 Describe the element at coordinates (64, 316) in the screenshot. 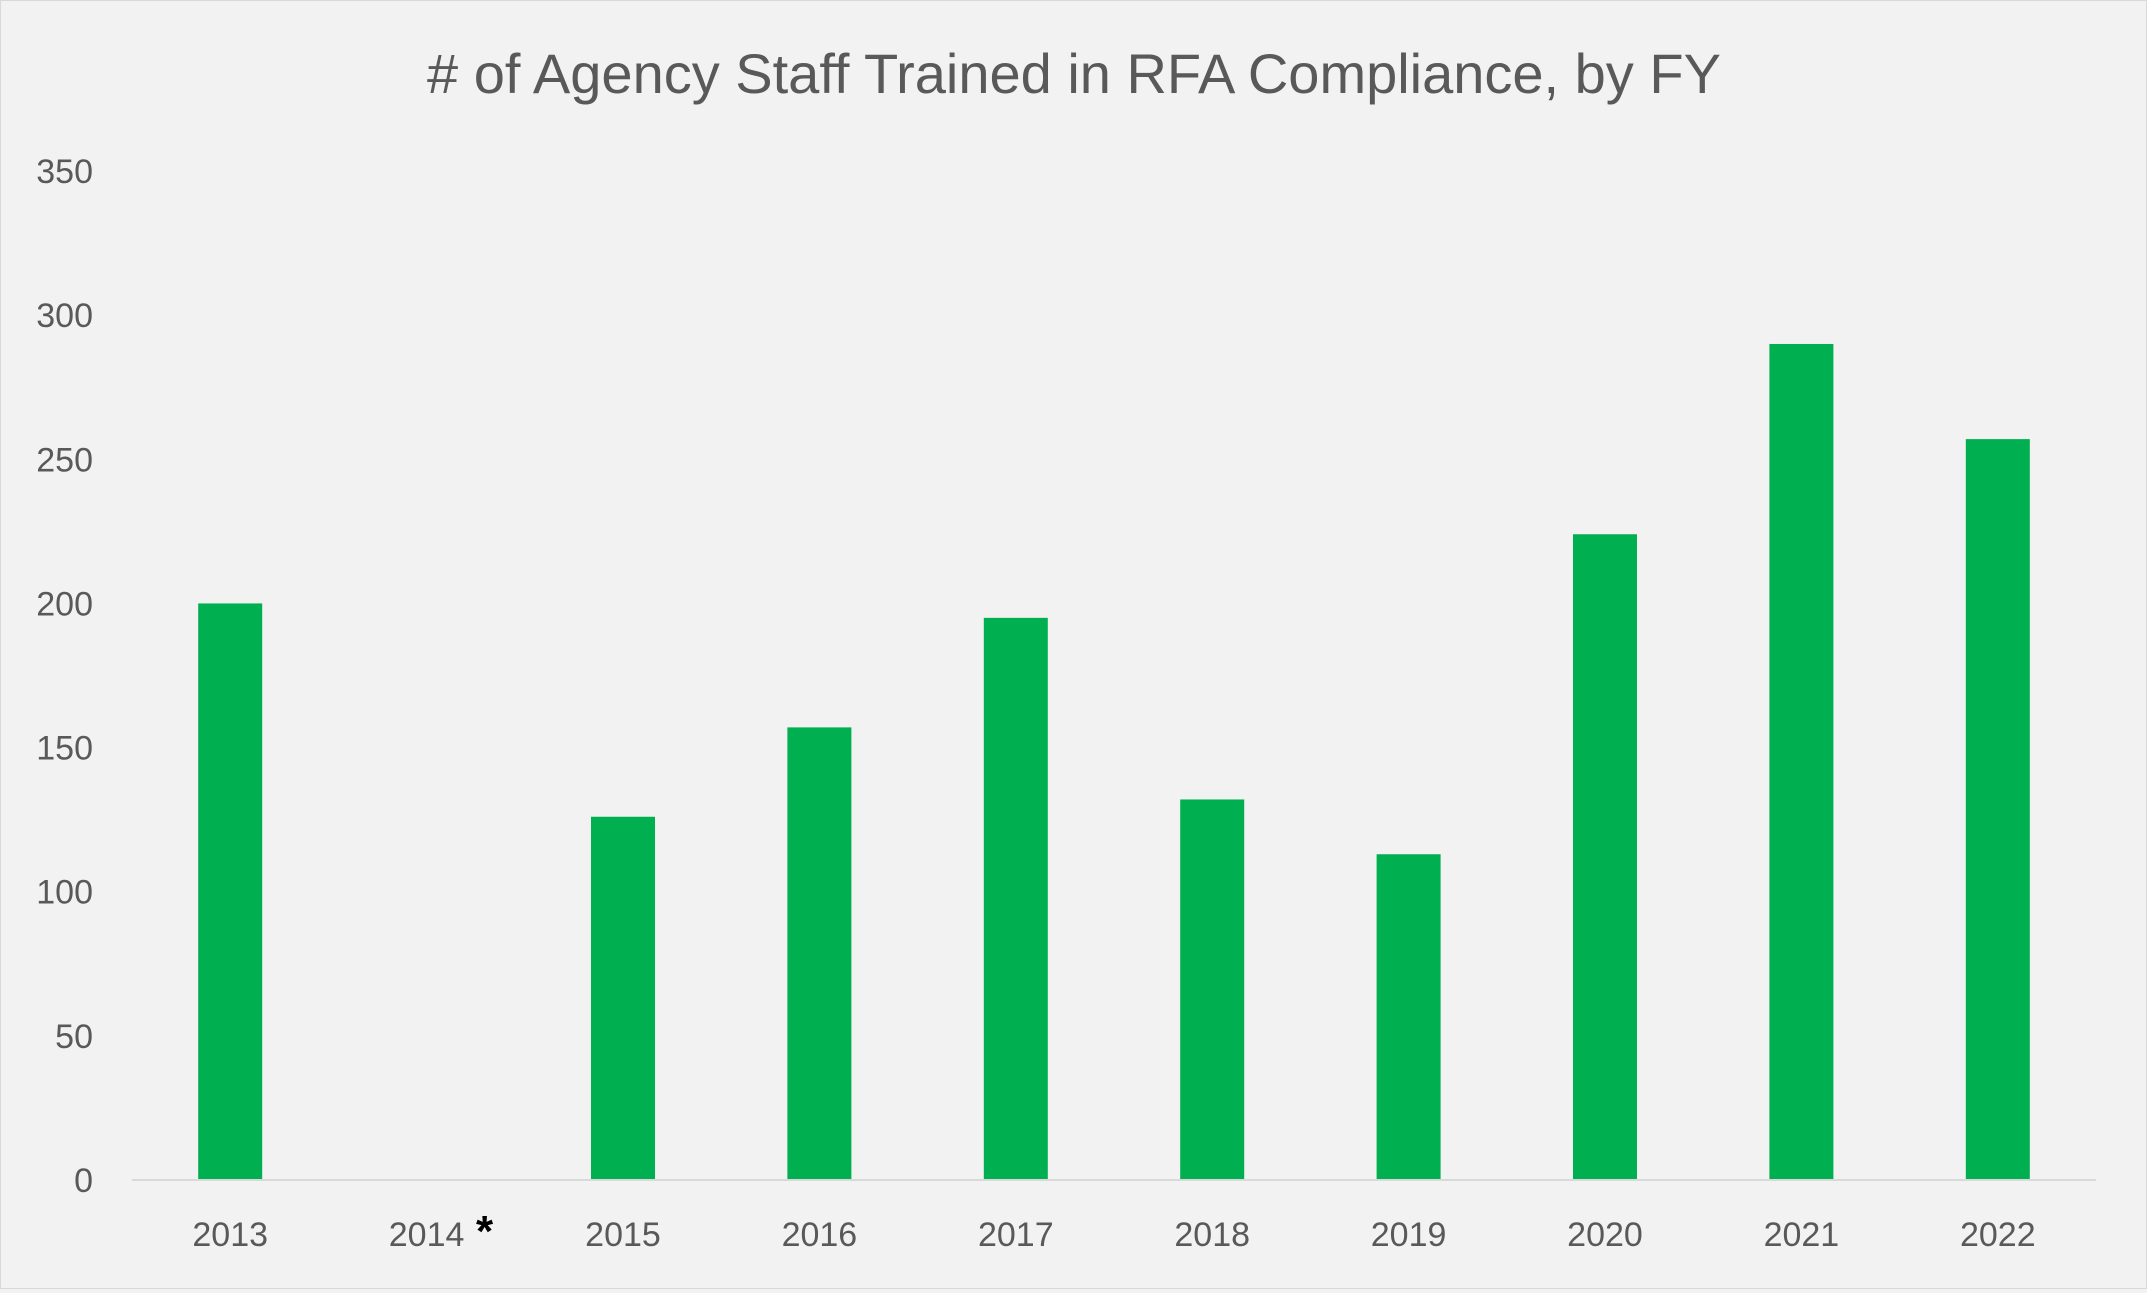

I see `y-tick-label: 300` at that location.